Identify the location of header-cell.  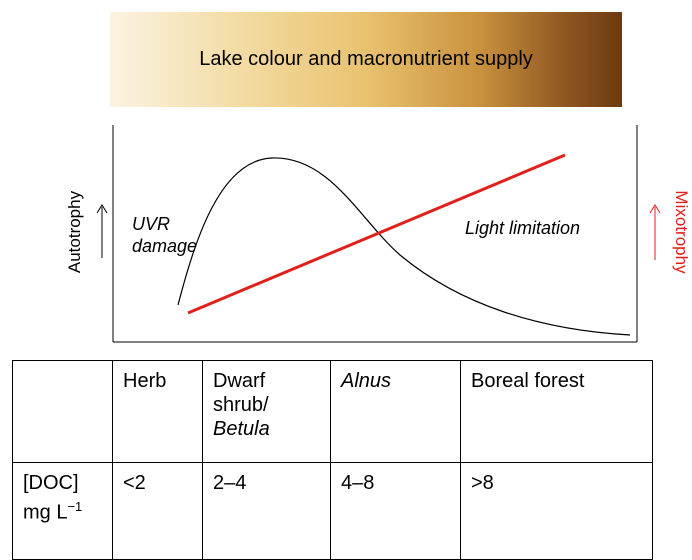
(62, 411).